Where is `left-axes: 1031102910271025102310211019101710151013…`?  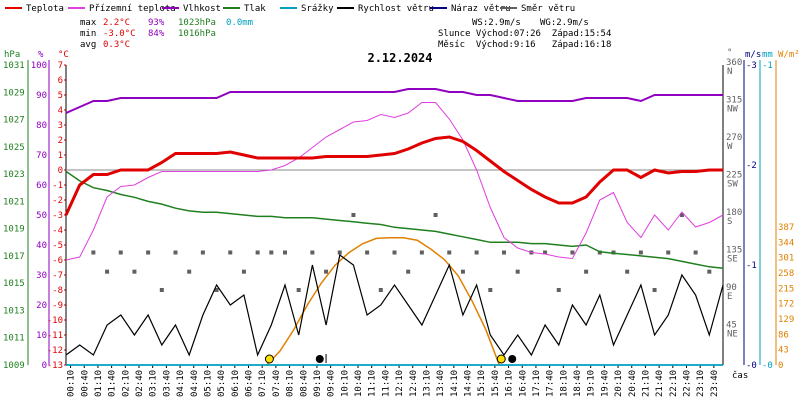 left-axes: 1031102910271025102310211019101710151013… is located at coordinates (34, 215).